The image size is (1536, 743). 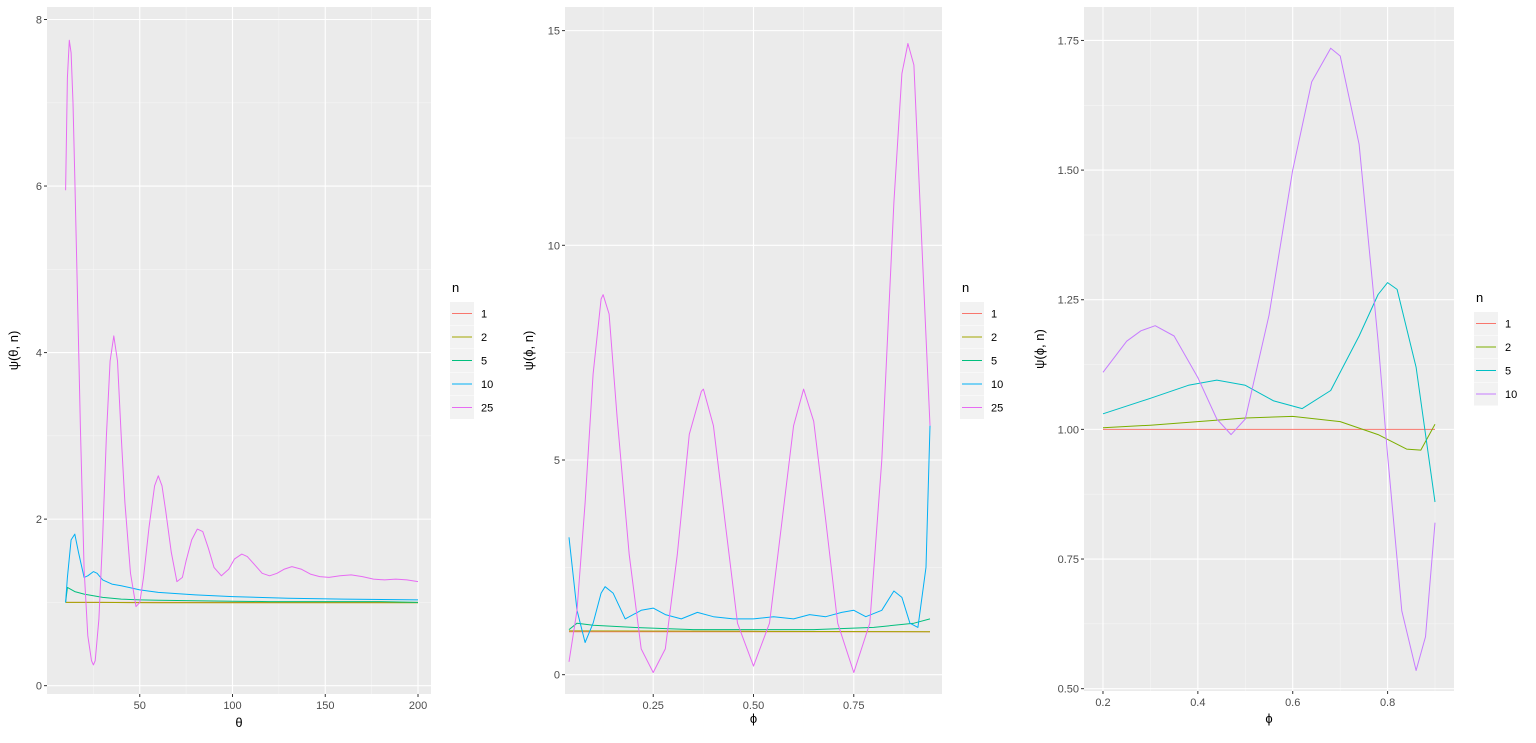 I want to click on y-tick-label: 0.50, so click(x=1068, y=690).